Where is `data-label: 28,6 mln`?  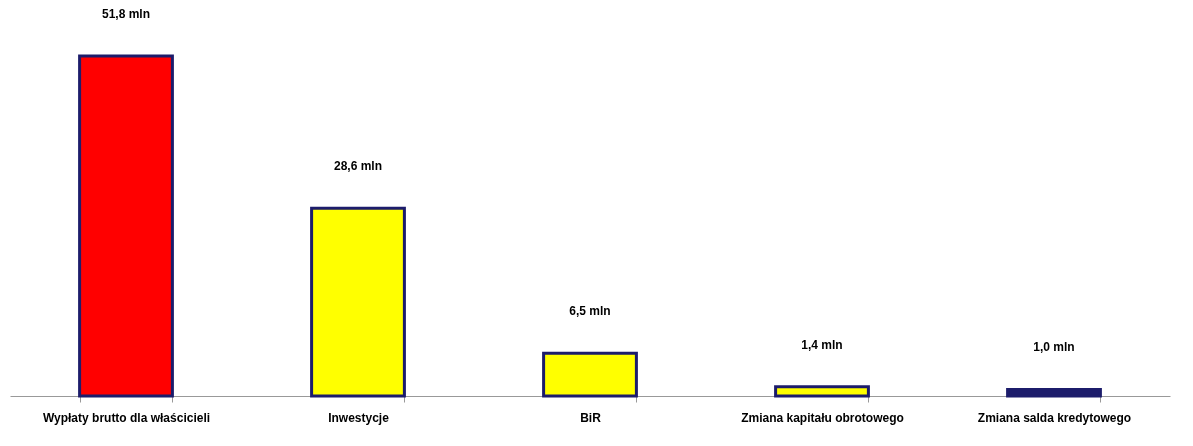
data-label: 28,6 mln is located at coordinates (358, 166).